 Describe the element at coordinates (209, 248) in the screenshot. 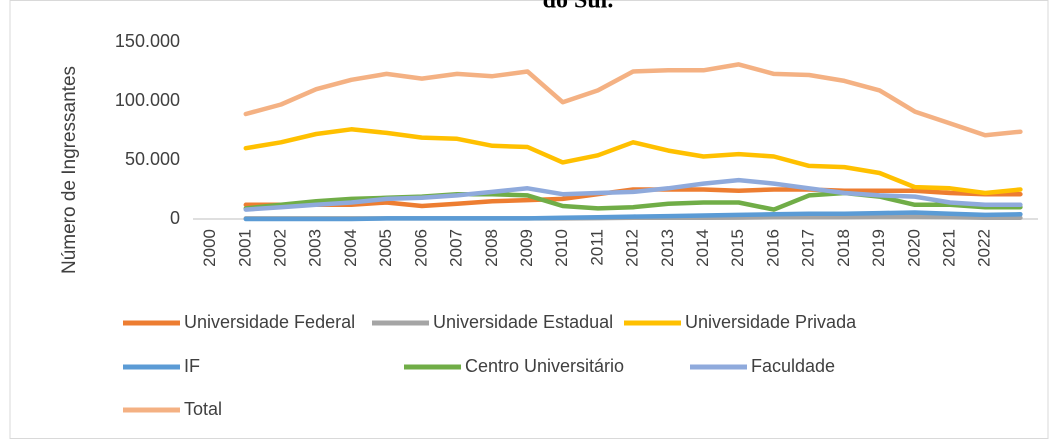

I see `x-tick-label: 2000` at that location.